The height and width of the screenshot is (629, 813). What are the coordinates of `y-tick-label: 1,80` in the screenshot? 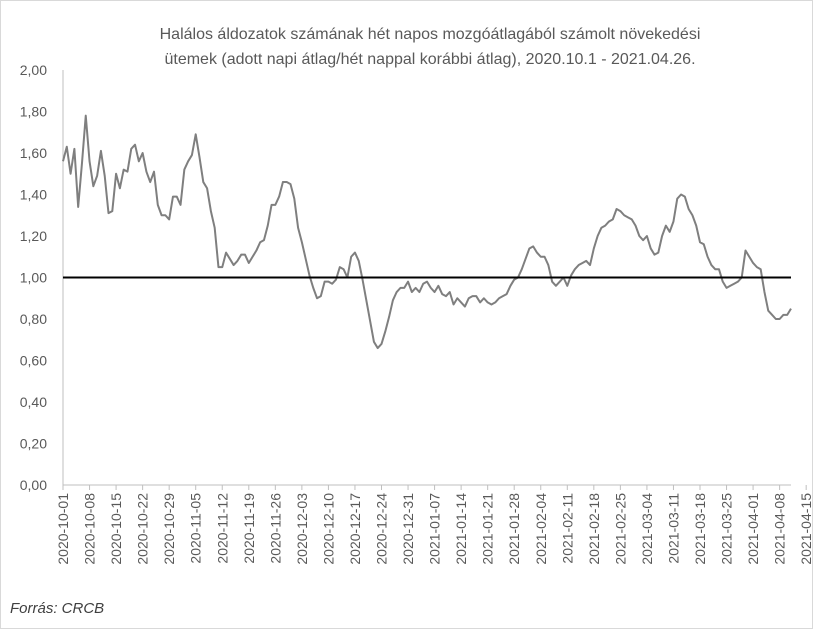 It's located at (33, 112).